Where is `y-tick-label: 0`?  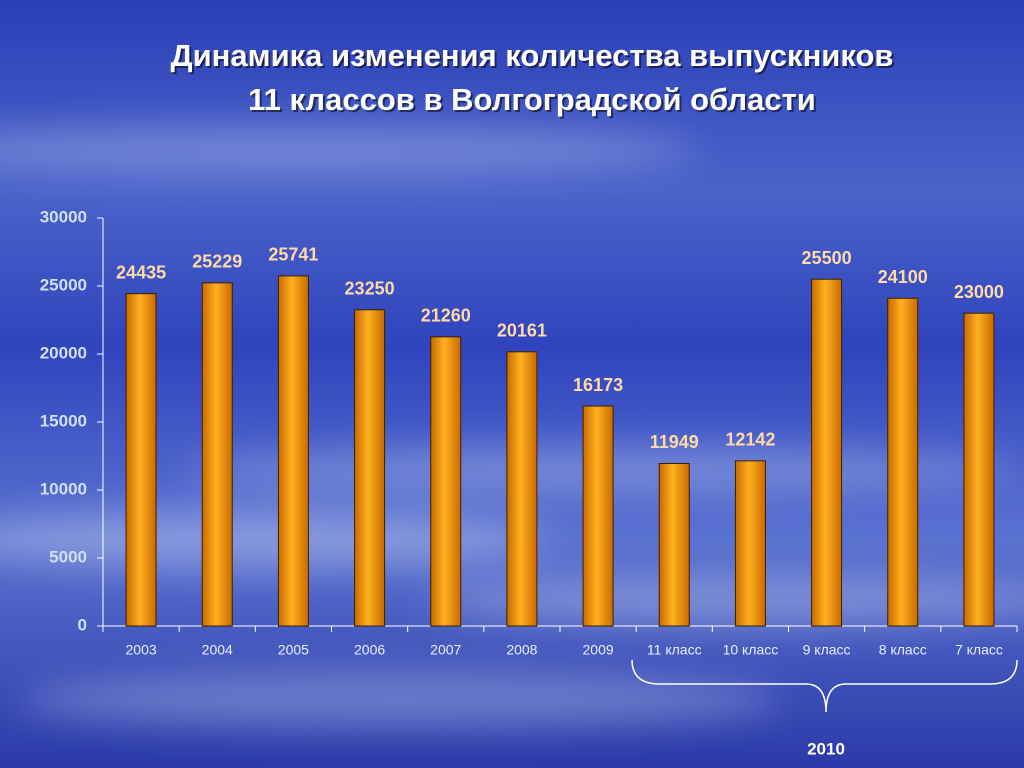 y-tick-label: 0 is located at coordinates (82, 624).